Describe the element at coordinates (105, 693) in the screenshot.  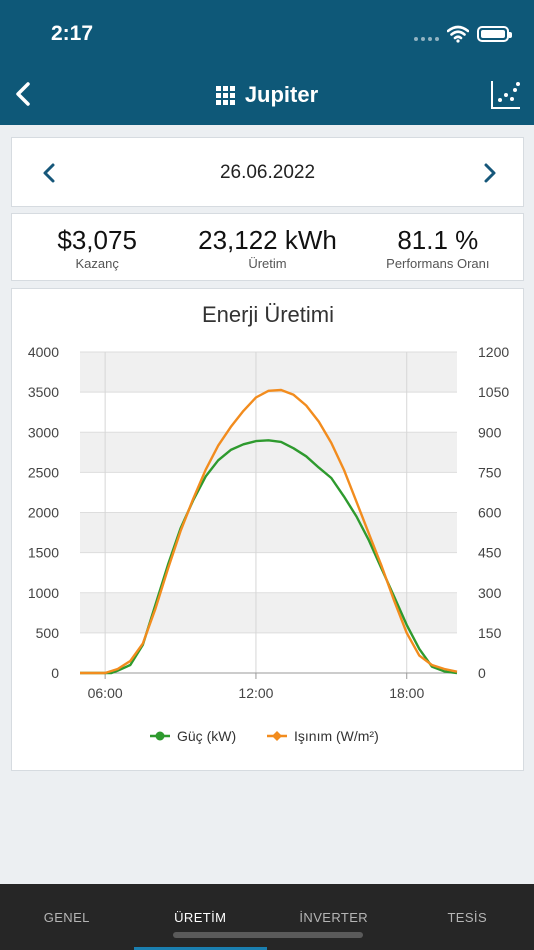
I see `x-tick-label: 06:00` at that location.